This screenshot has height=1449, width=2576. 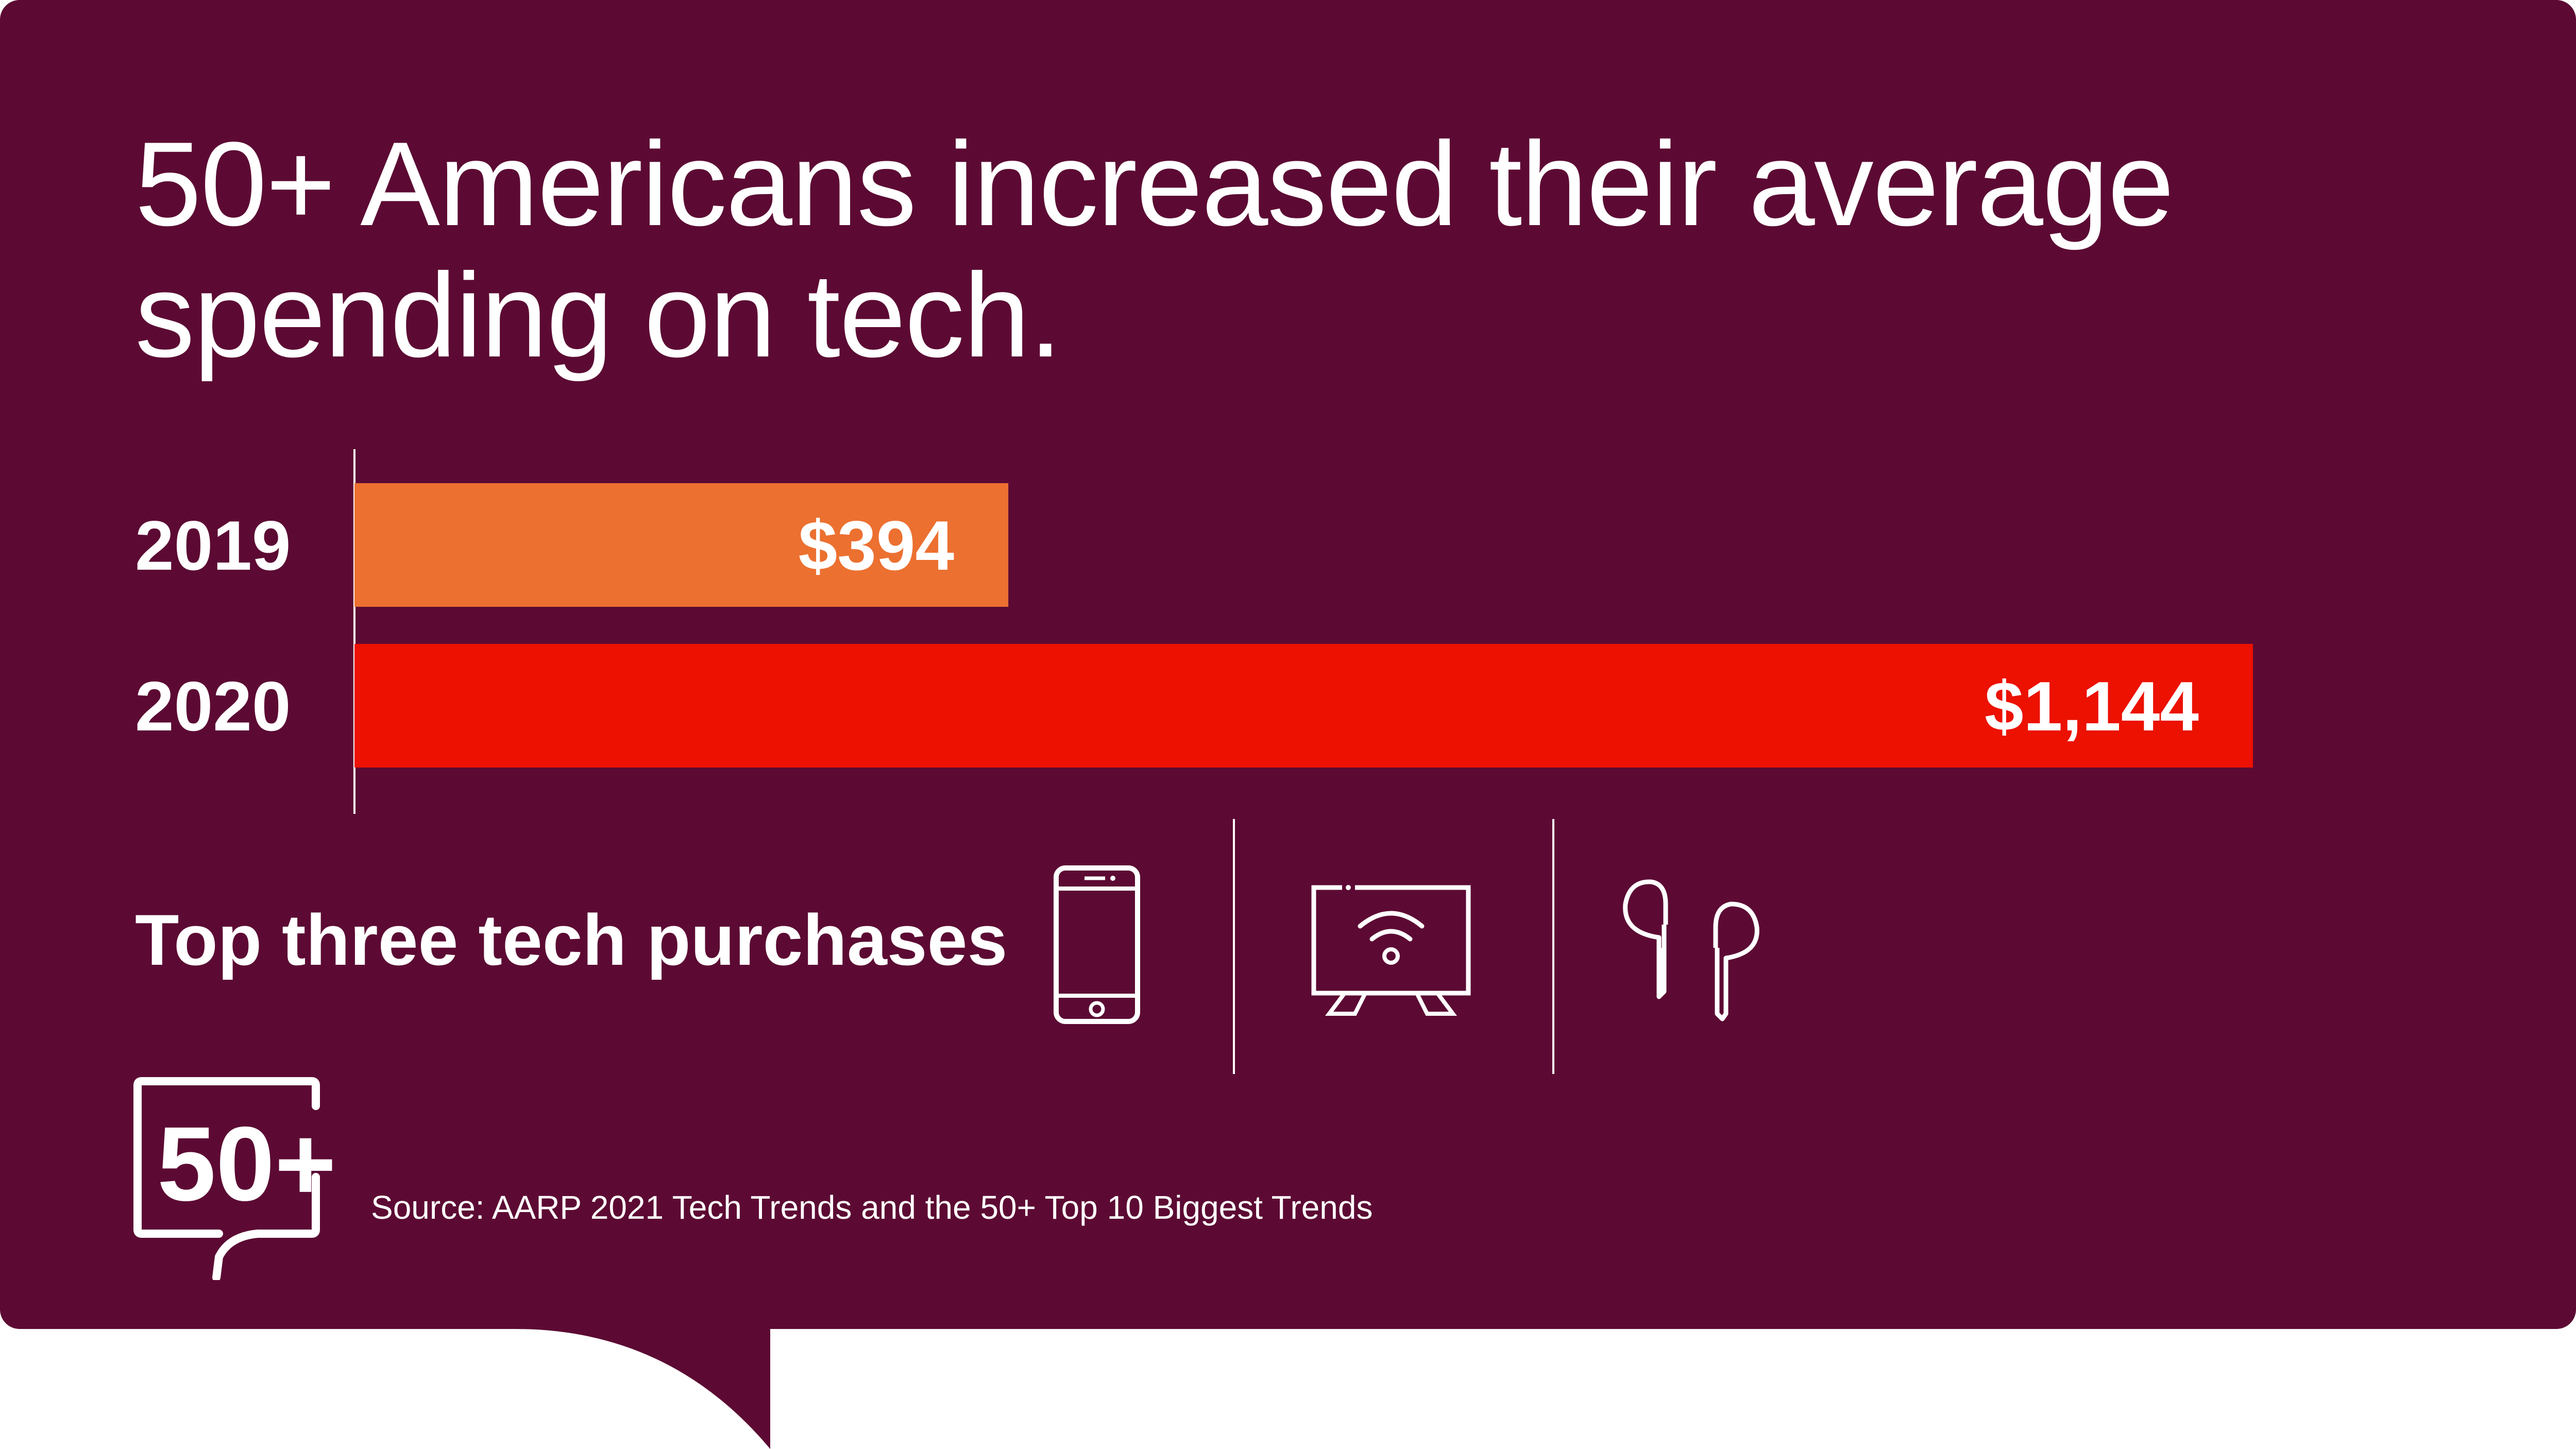 What do you see at coordinates (2092, 706) in the screenshot?
I see `value-label-2020: $1,144` at bounding box center [2092, 706].